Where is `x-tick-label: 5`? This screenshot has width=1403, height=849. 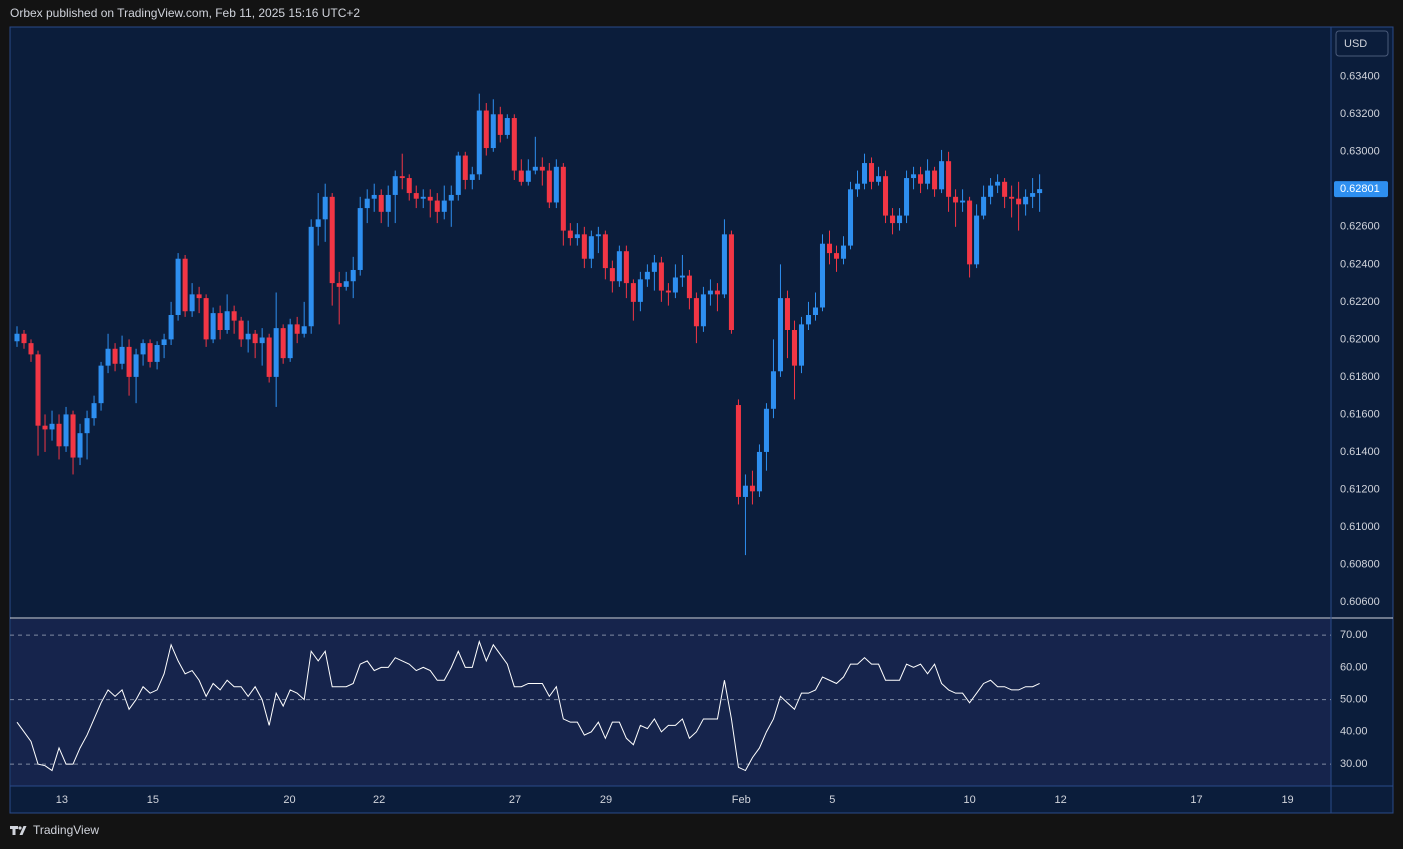
x-tick-label: 5 is located at coordinates (832, 800).